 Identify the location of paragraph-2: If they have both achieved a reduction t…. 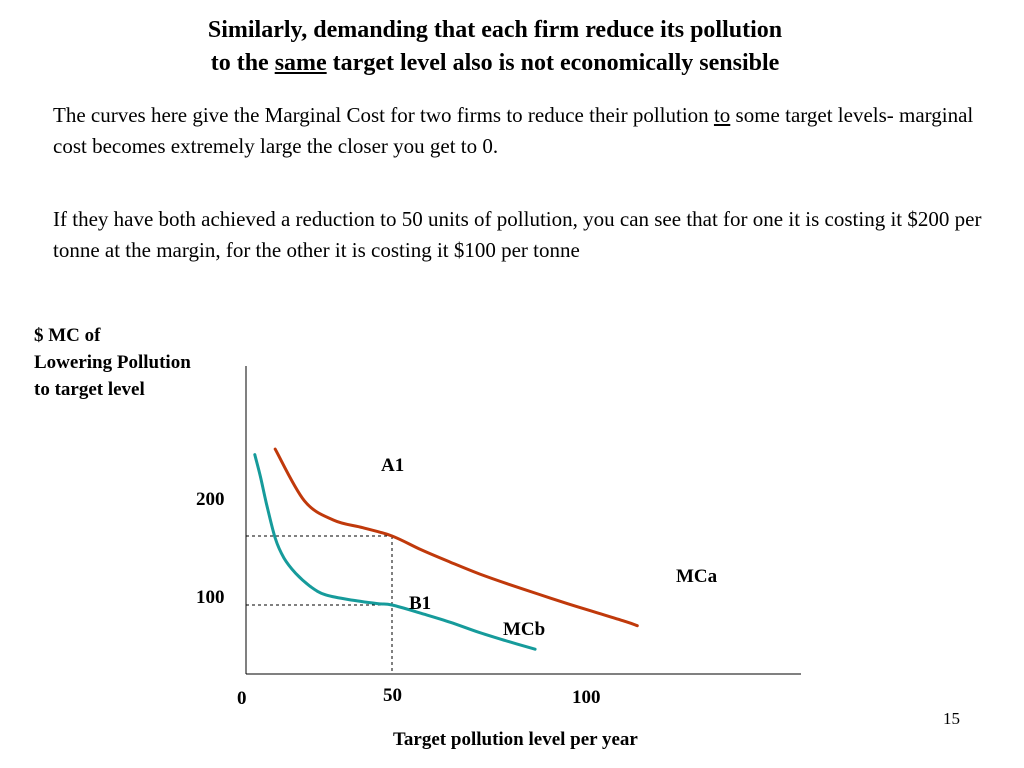
(517, 234).